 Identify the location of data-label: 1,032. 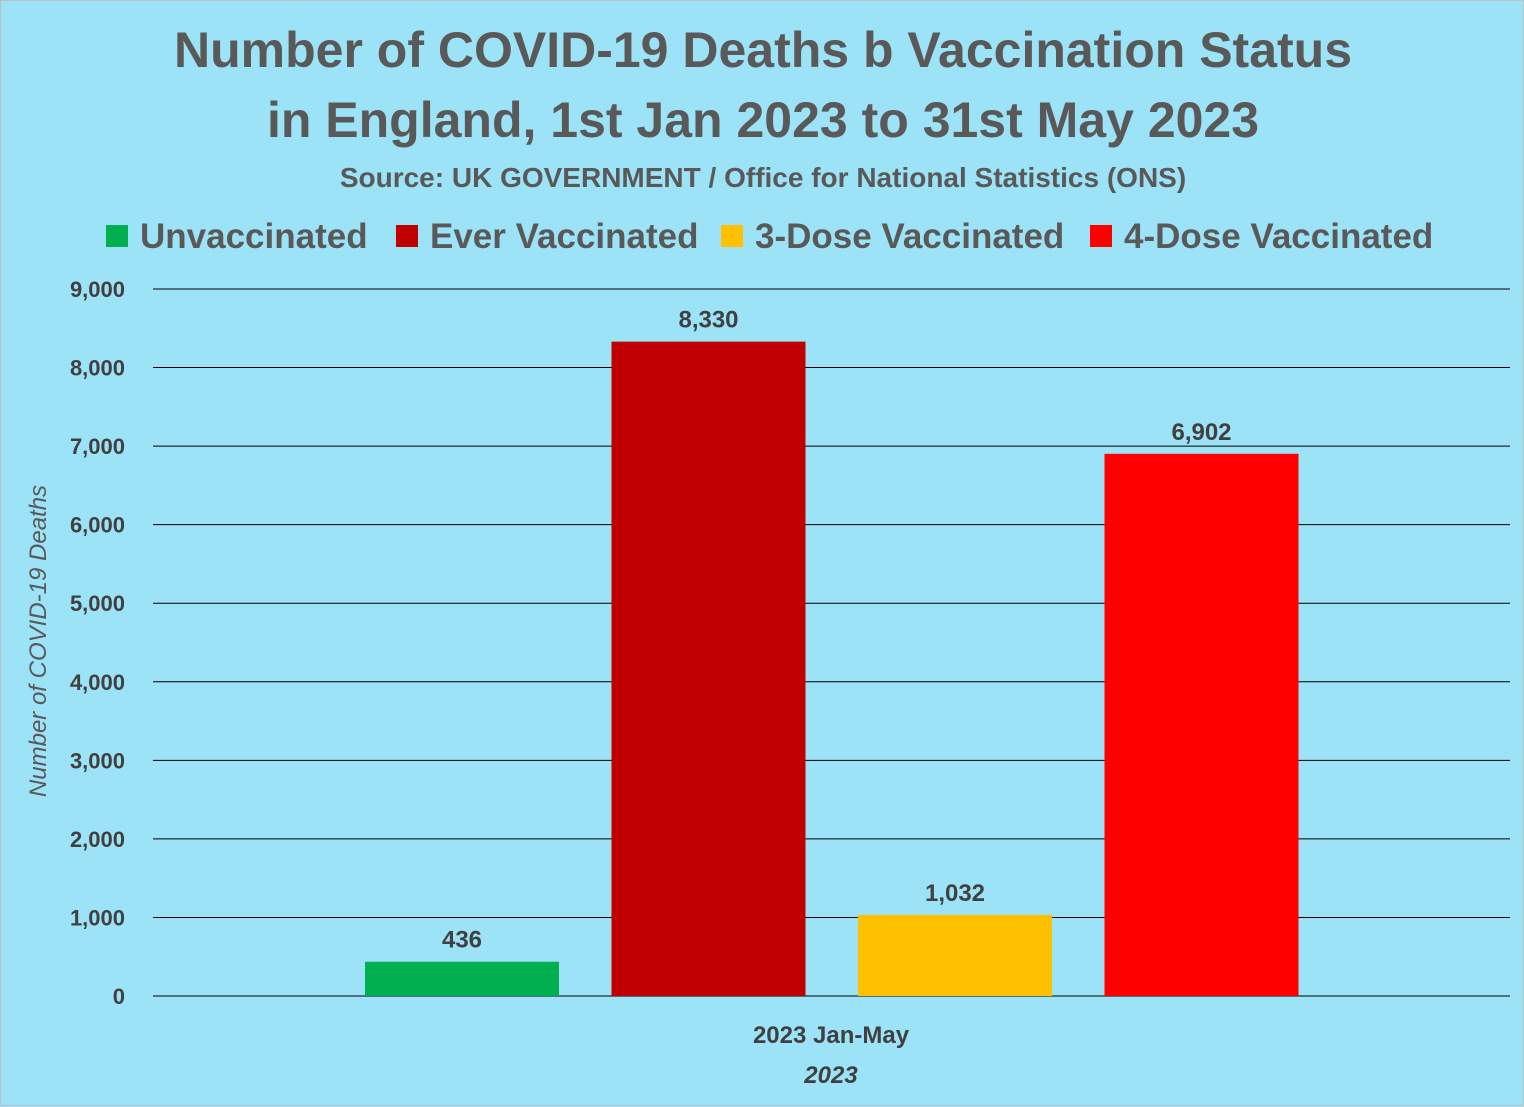
(955, 893).